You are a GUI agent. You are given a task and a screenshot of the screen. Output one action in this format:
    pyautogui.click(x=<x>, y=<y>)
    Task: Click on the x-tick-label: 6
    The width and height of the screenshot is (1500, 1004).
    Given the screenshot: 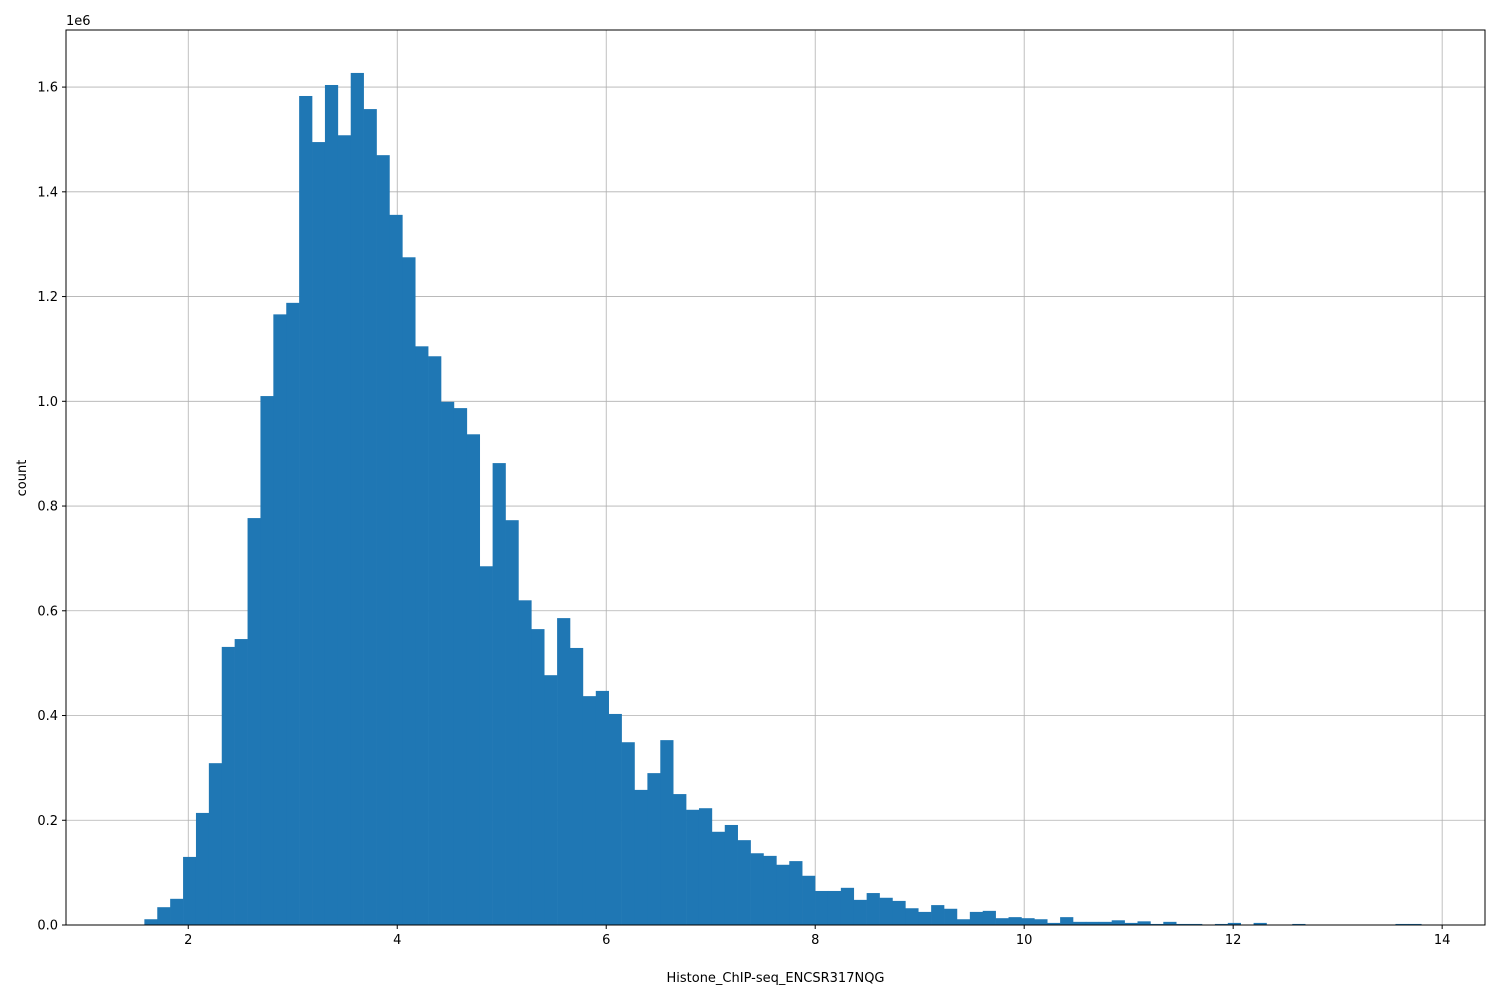 What is the action you would take?
    pyautogui.click(x=606, y=940)
    